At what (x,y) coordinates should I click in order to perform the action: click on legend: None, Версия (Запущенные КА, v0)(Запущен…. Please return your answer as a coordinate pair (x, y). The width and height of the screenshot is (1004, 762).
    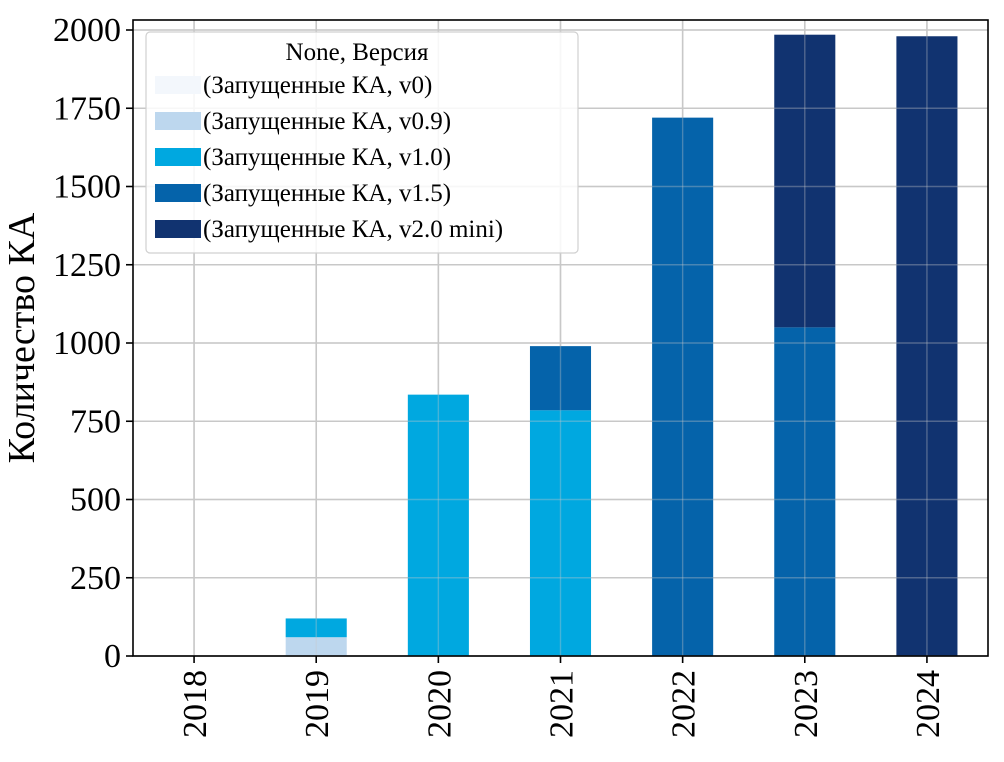
    Looking at the image, I should click on (362, 142).